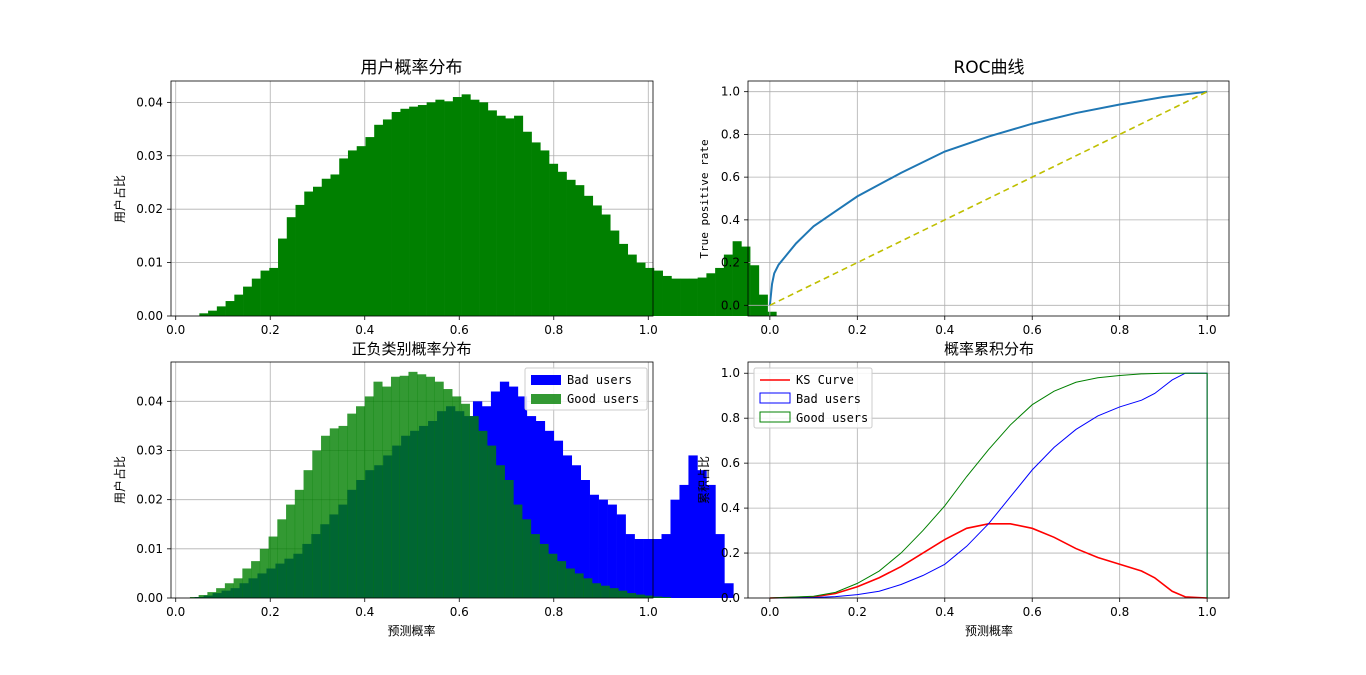  I want to click on x-tick-label: 0.4, so click(944, 612).